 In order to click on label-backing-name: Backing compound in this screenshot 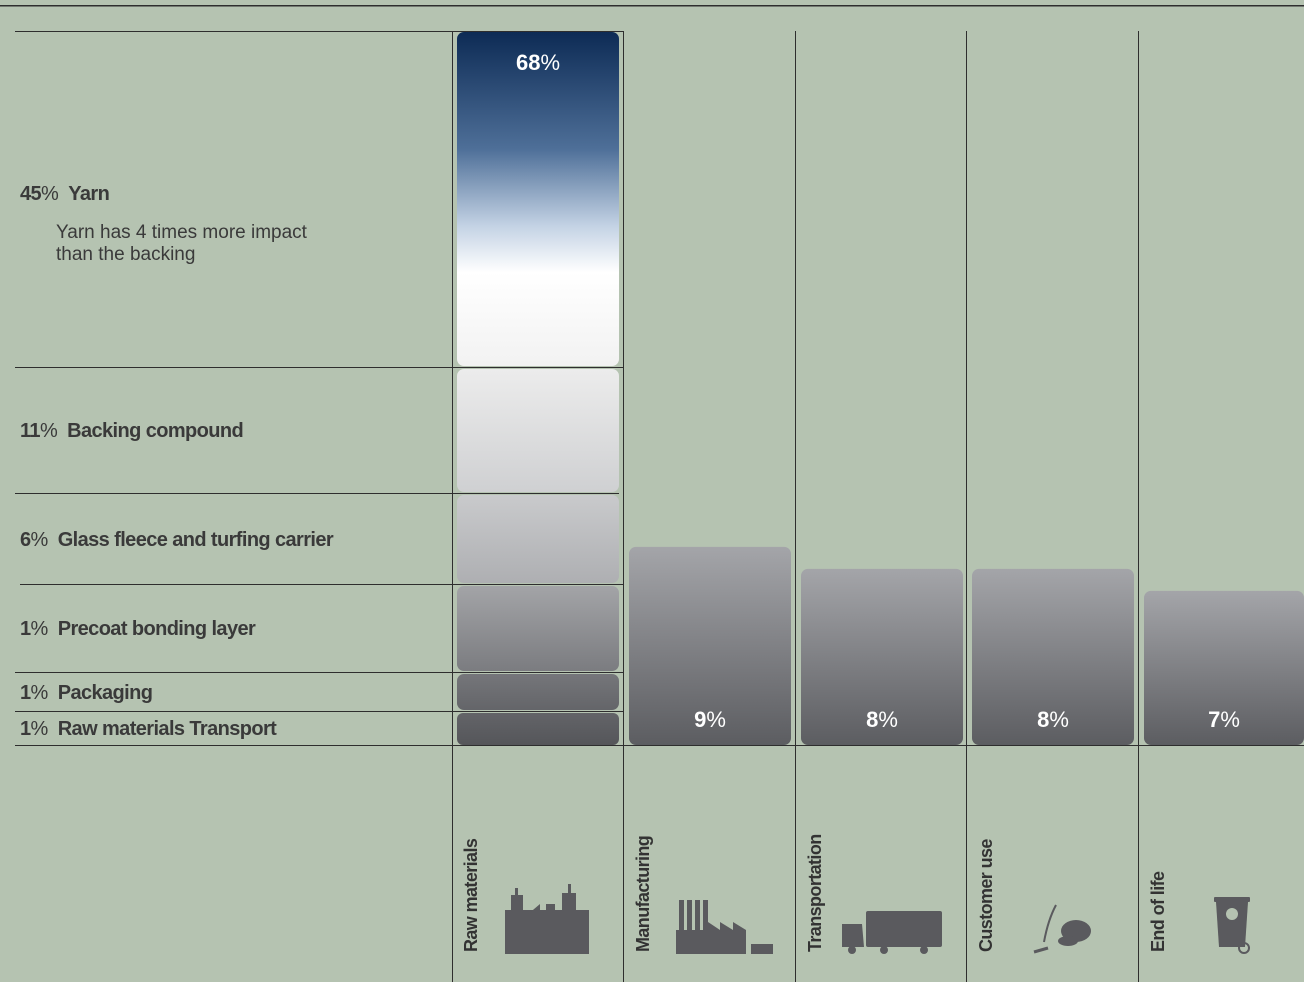, I will do `click(155, 431)`.